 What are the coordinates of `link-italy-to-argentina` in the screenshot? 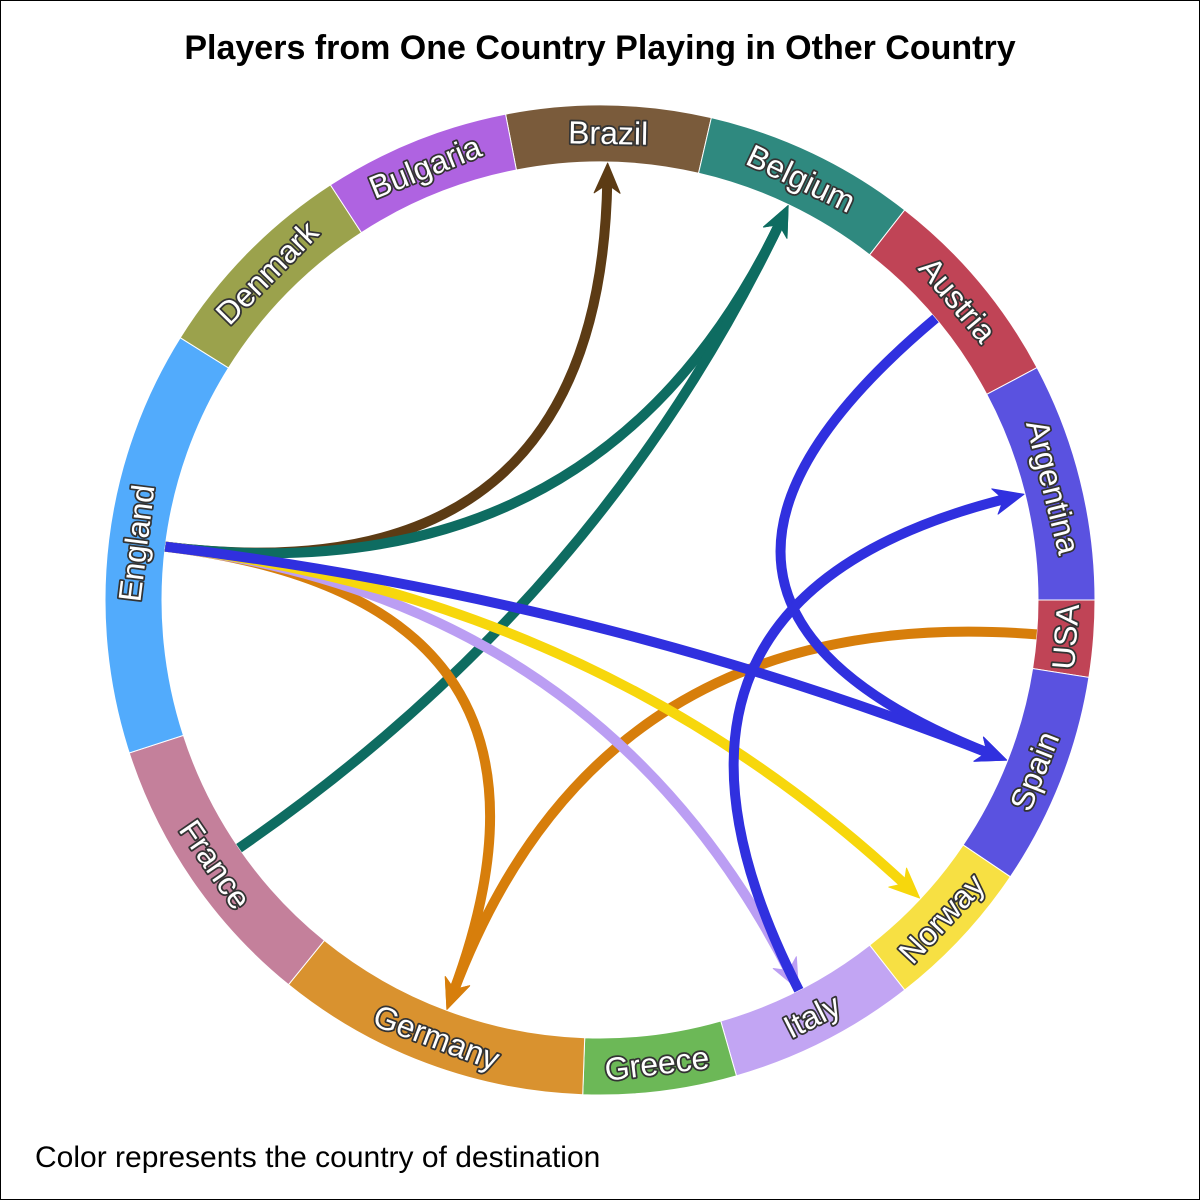 It's located at (868, 743).